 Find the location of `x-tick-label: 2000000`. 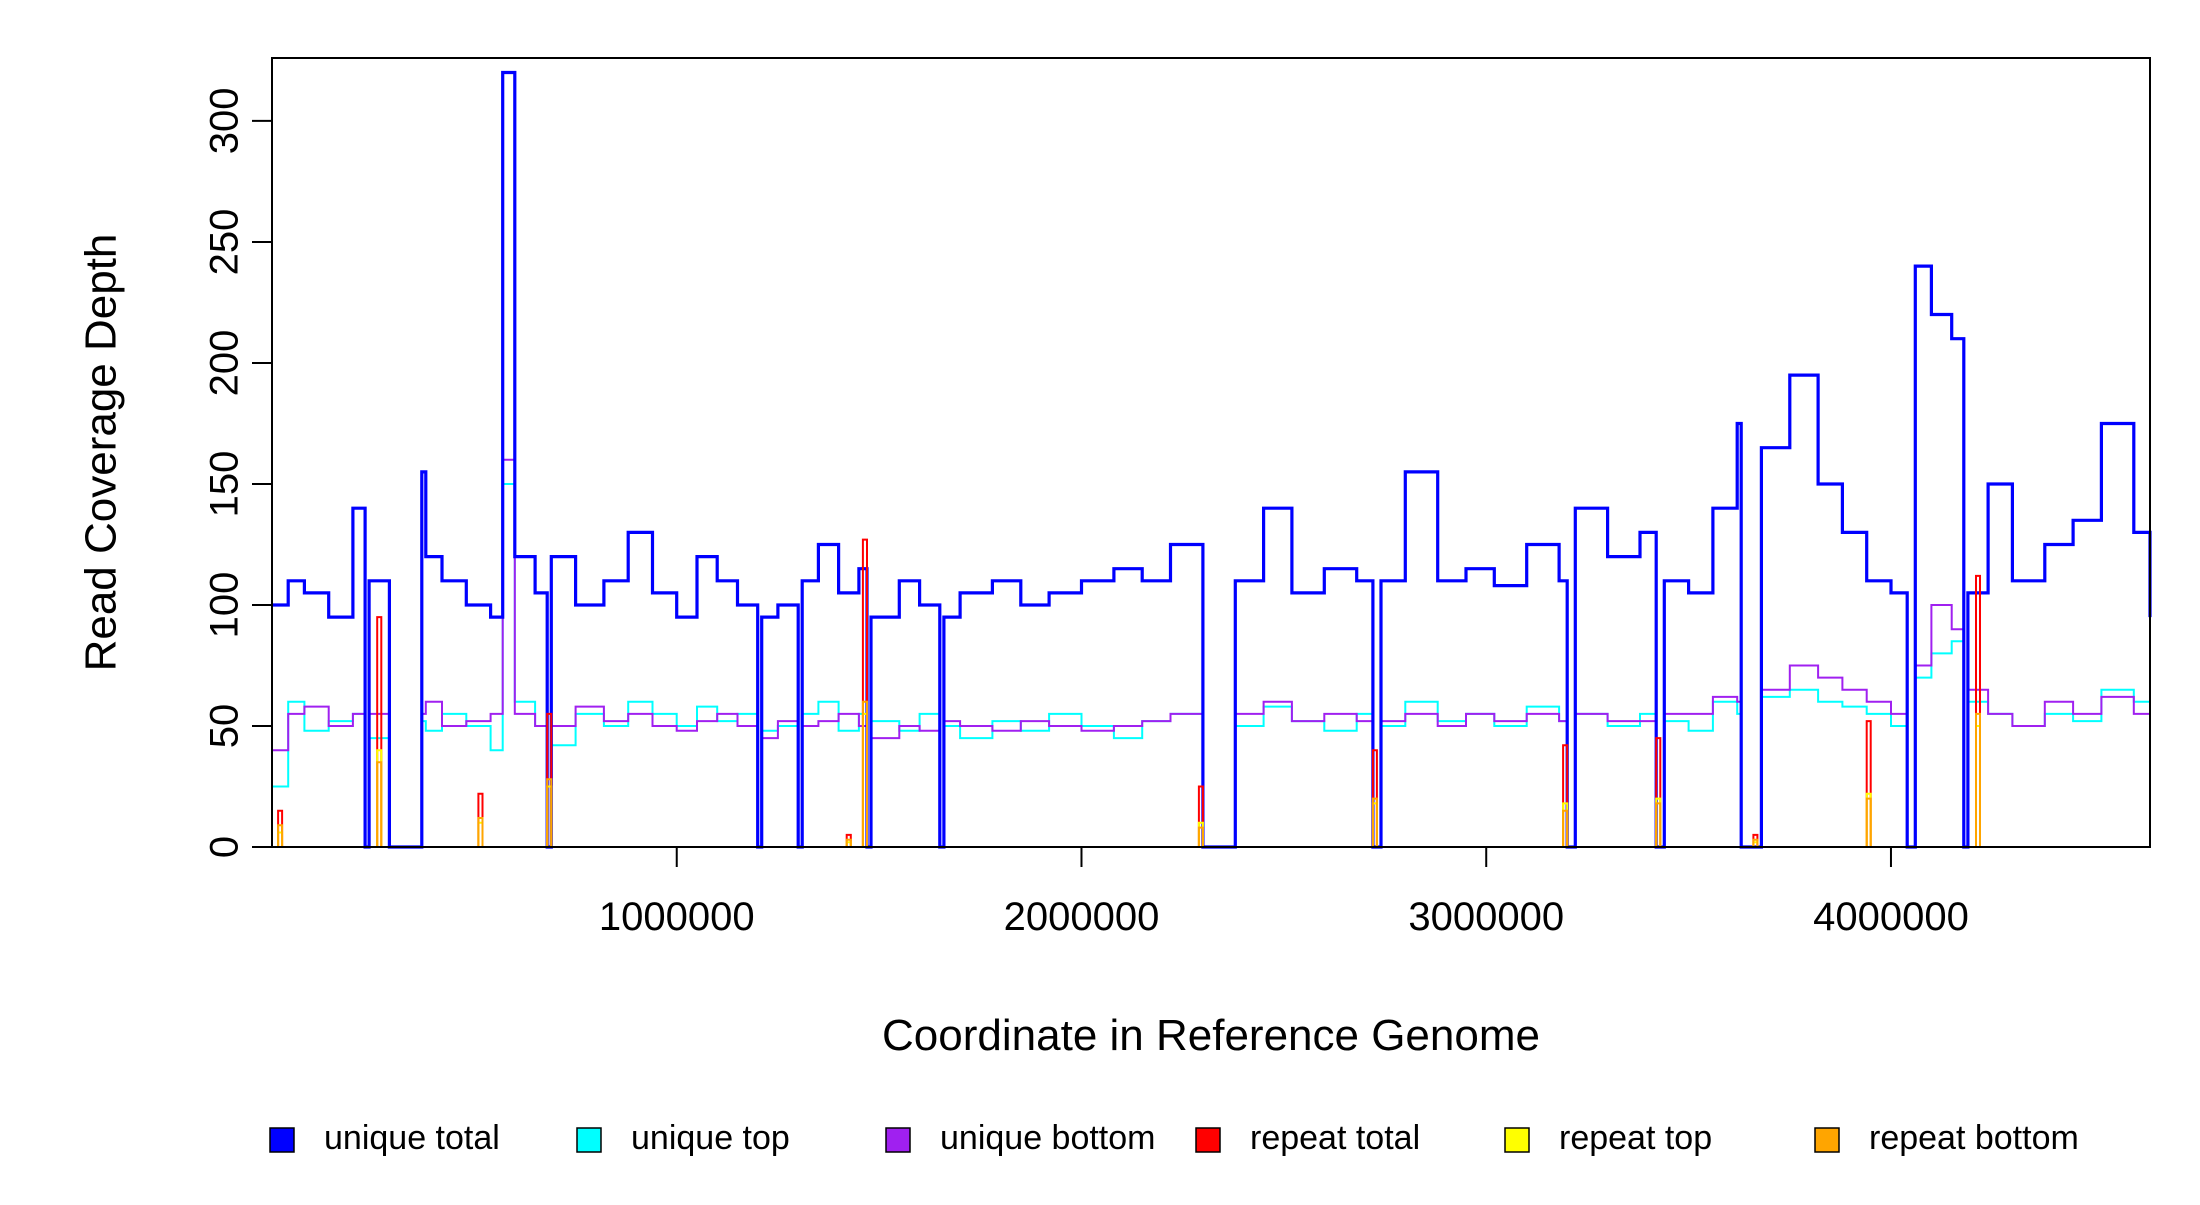

x-tick-label: 2000000 is located at coordinates (1082, 917).